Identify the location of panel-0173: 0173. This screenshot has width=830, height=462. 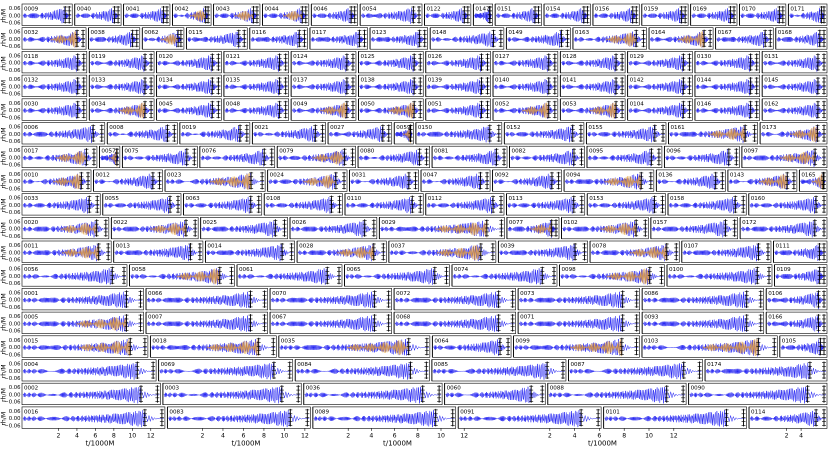
(793, 133).